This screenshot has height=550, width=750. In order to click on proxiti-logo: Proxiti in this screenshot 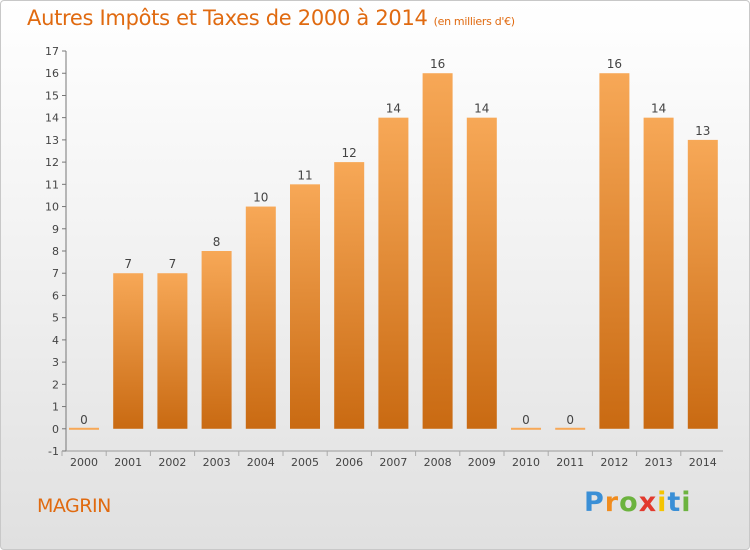, I will do `click(638, 502)`.